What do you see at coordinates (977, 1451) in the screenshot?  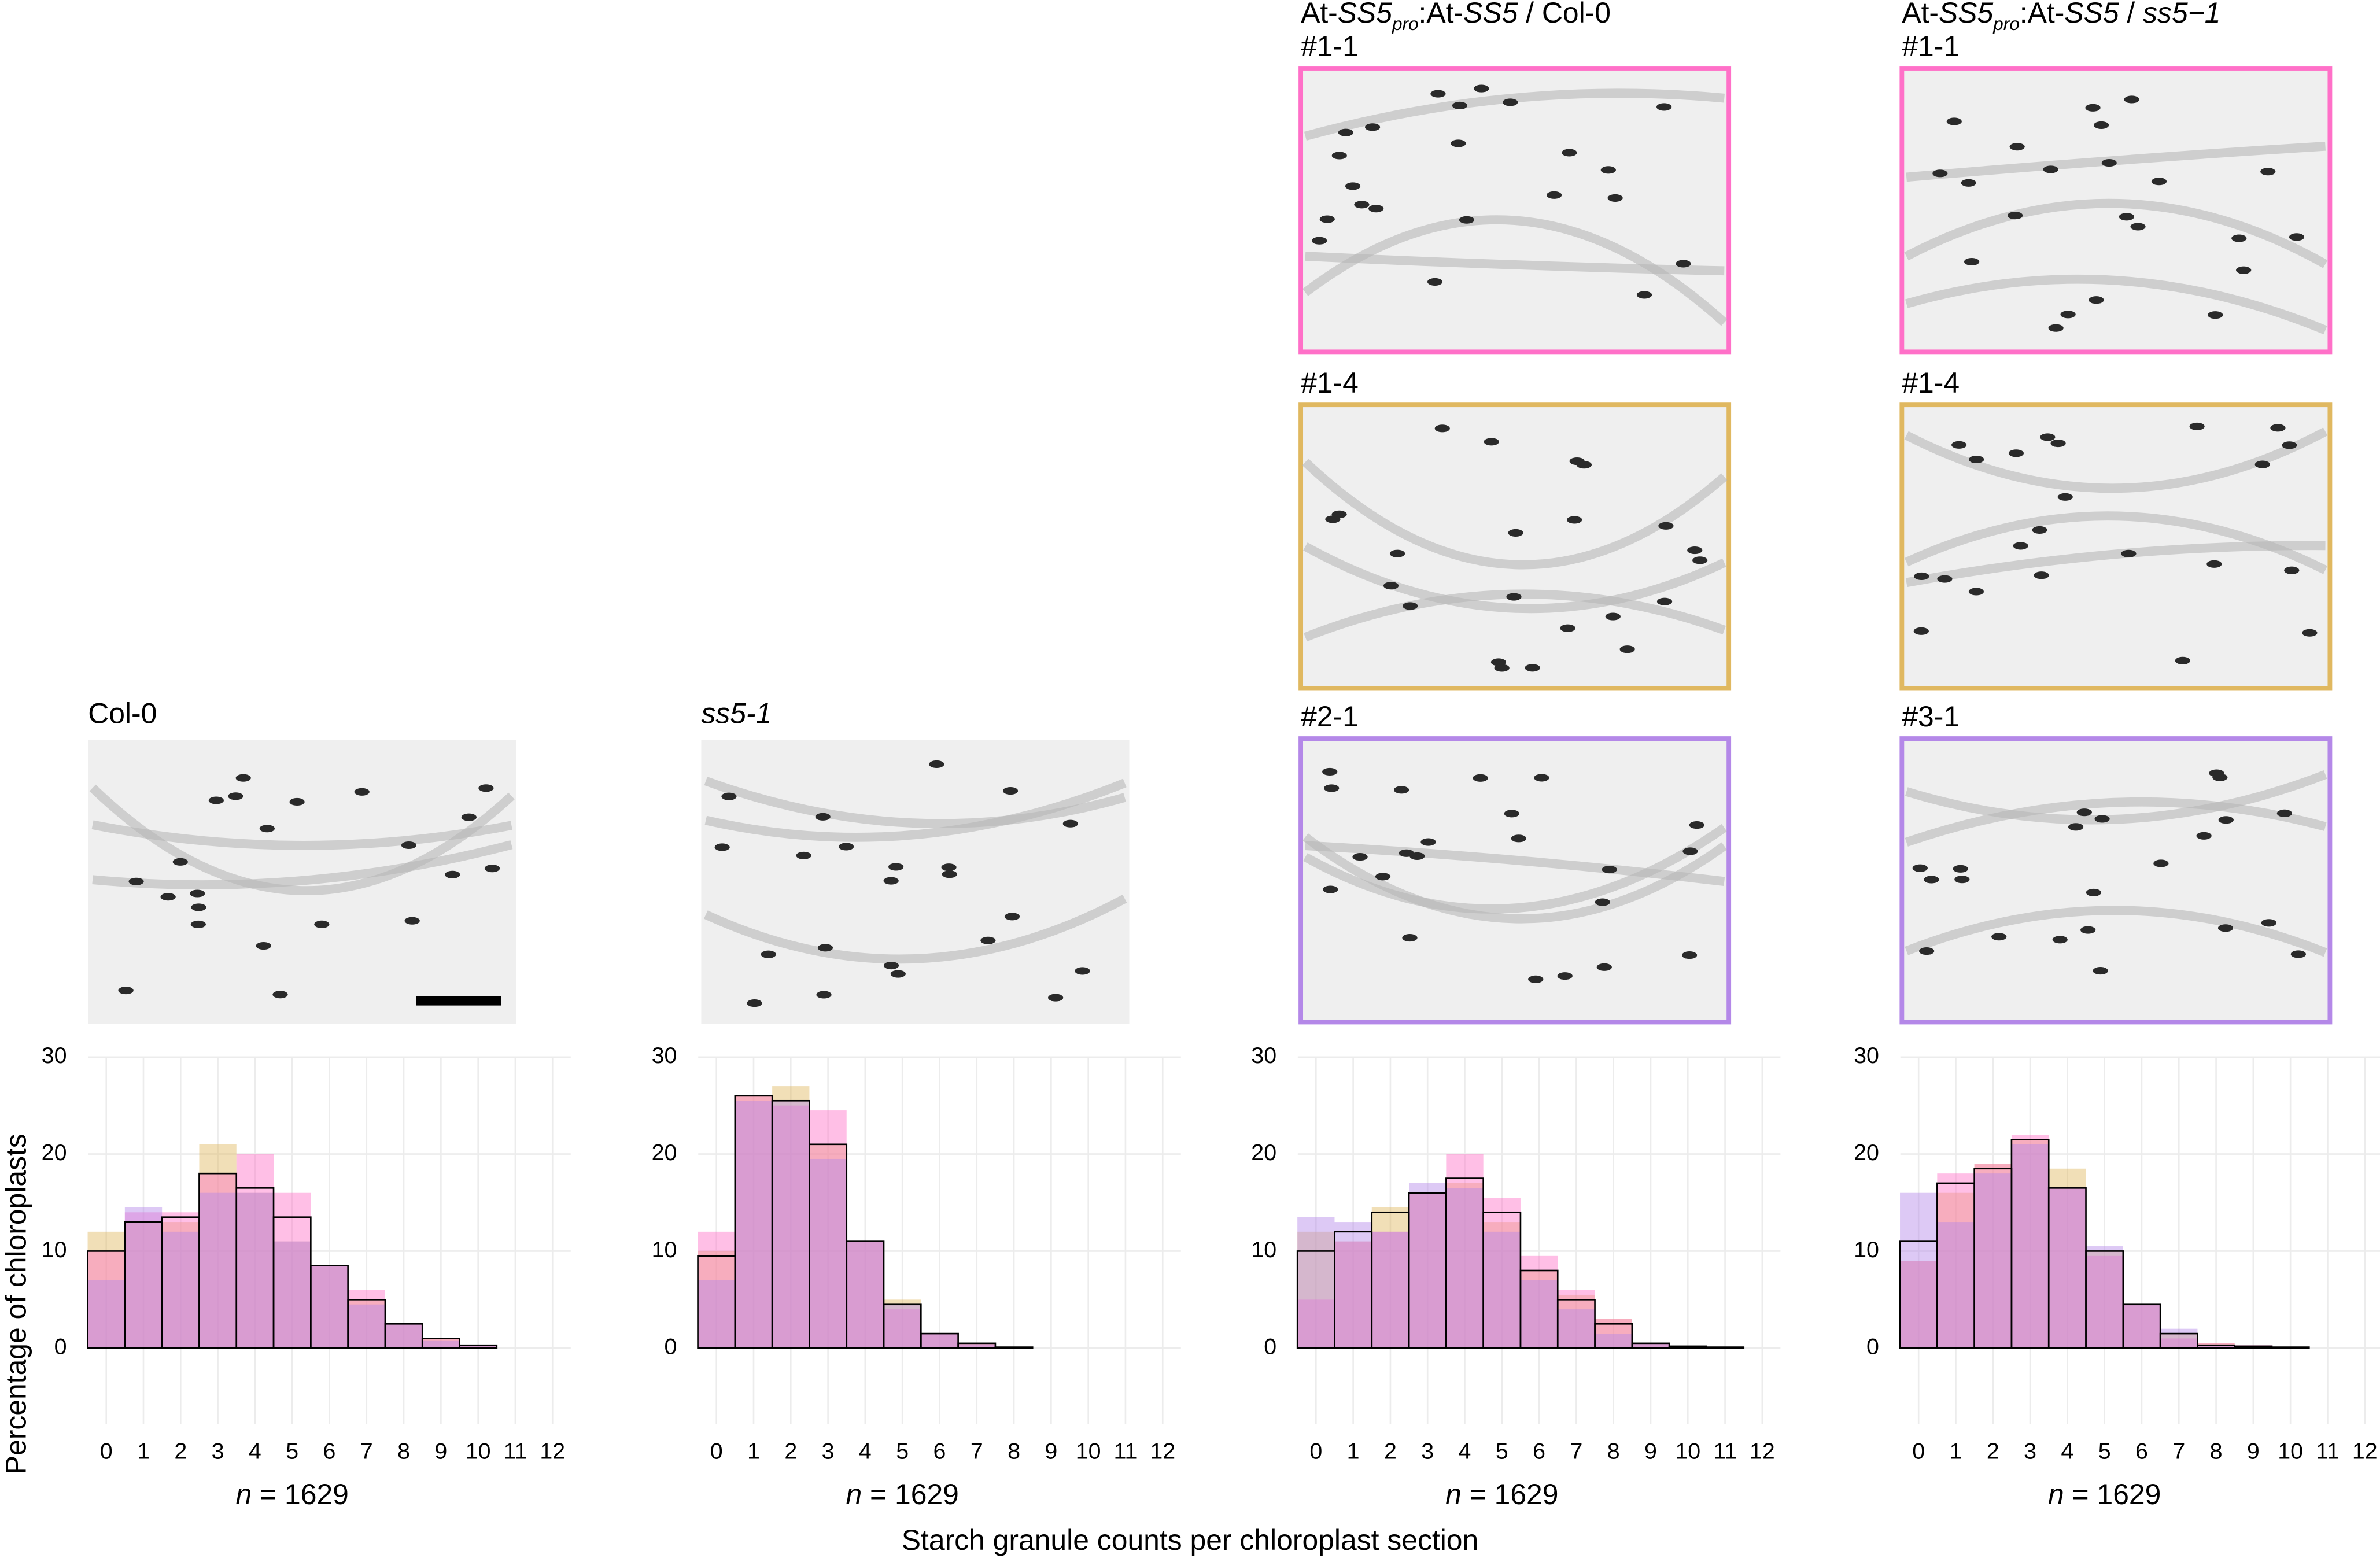 I see `x-tick-label: 7` at bounding box center [977, 1451].